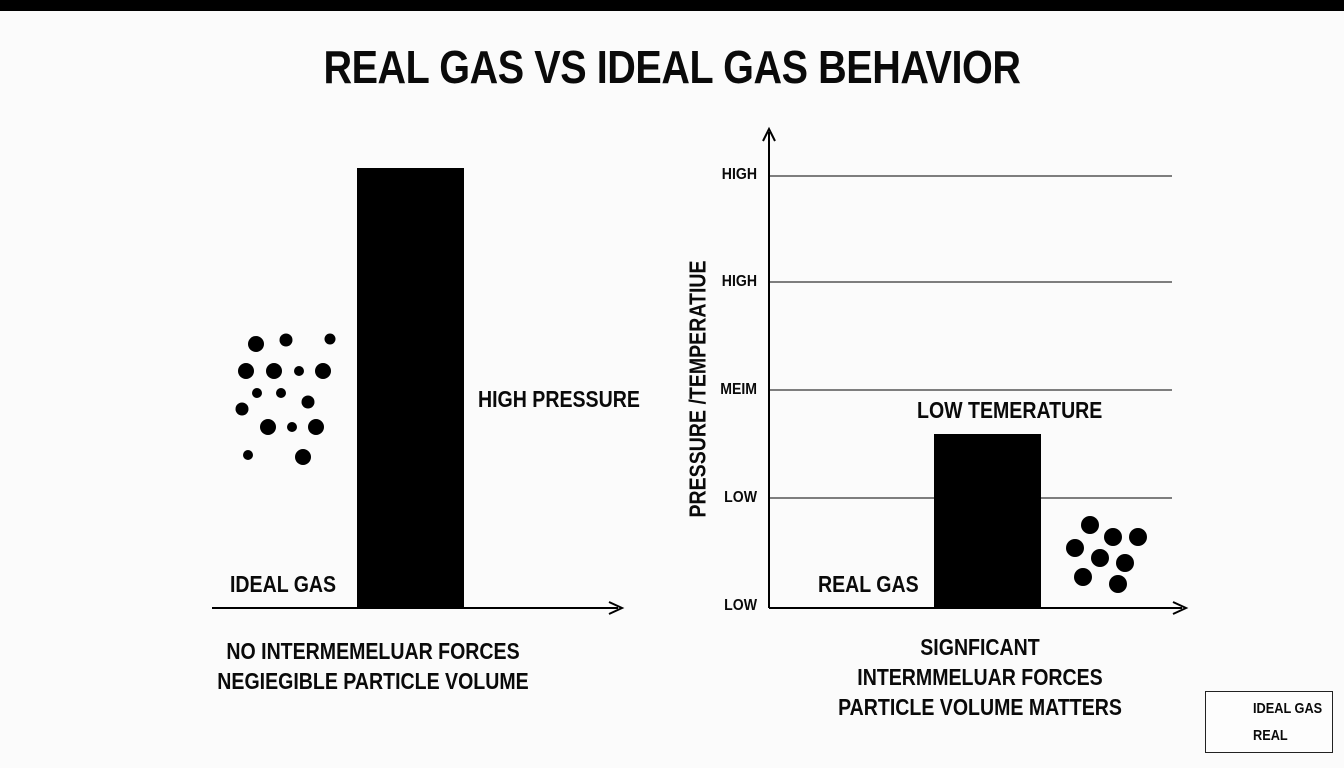  I want to click on caption-line: NEGIEGIBLE PARTICLE VOLUME, so click(373, 681).